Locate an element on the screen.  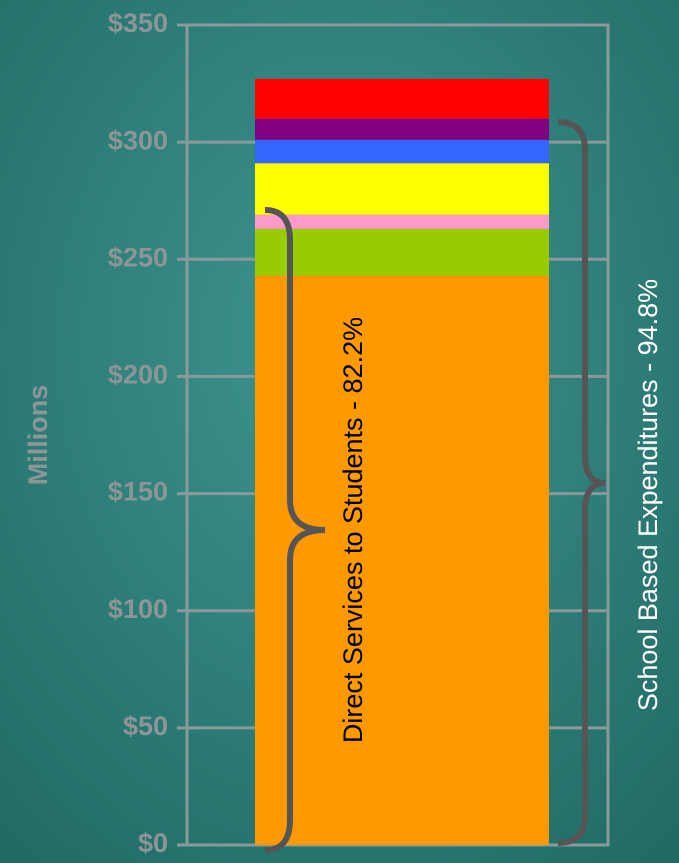
annotation: Direct Services to Students - 82.2% is located at coordinates (353, 530).